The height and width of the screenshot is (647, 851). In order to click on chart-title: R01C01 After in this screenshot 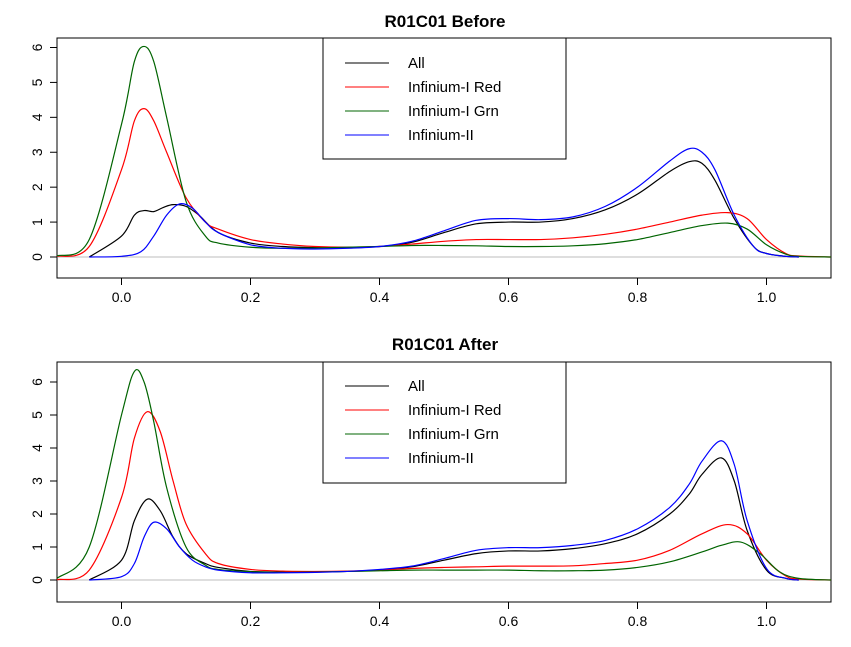, I will do `click(445, 344)`.